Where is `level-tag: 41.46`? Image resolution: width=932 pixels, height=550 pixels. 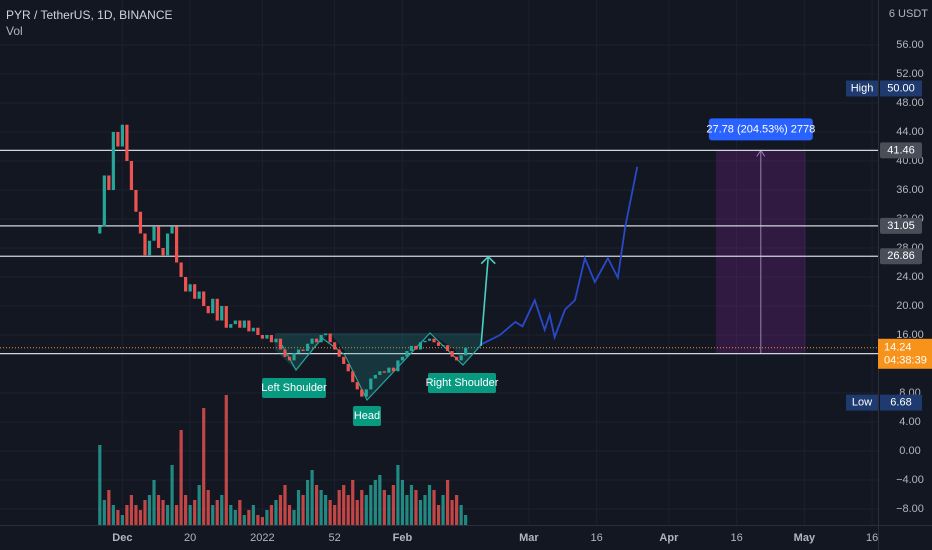 level-tag: 41.46 is located at coordinates (901, 150).